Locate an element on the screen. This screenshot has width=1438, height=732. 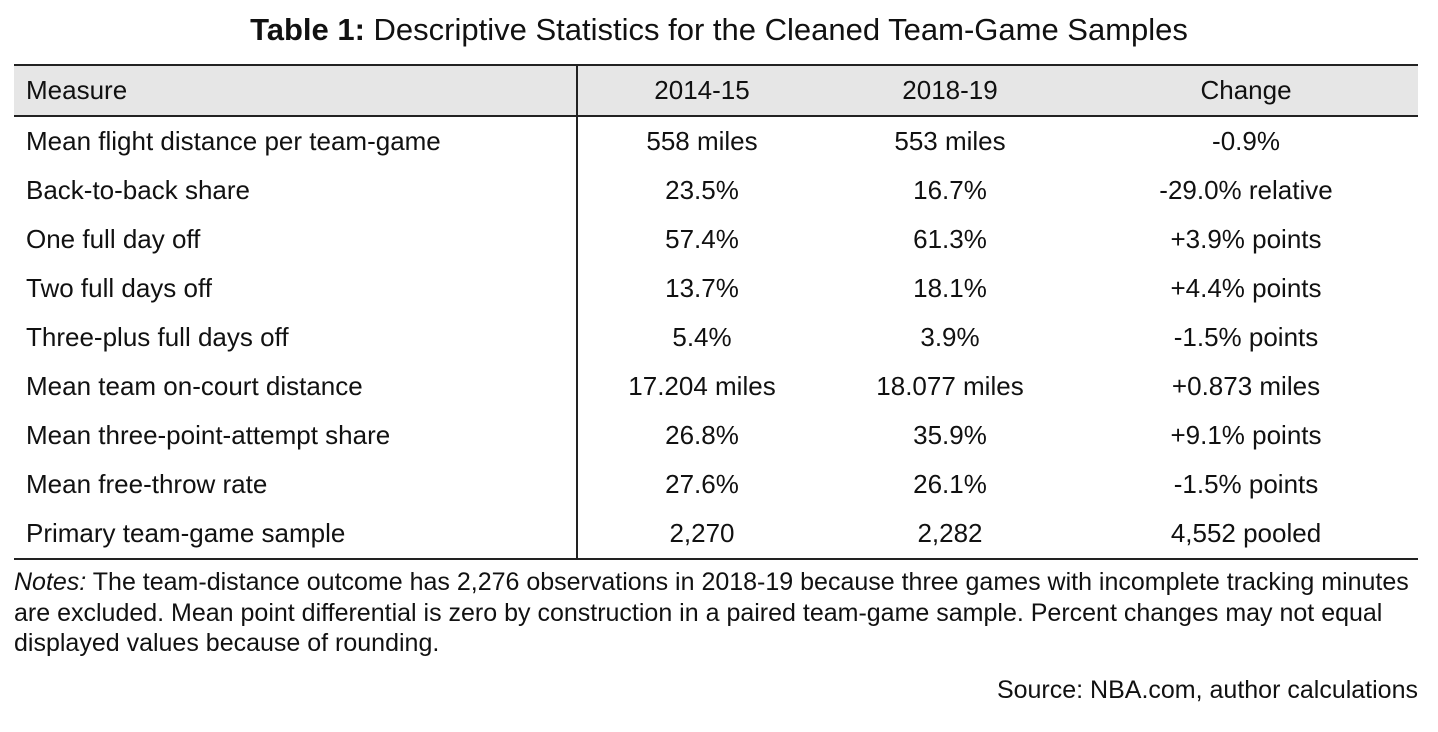
cell-2018-19: 16.7% is located at coordinates (950, 190).